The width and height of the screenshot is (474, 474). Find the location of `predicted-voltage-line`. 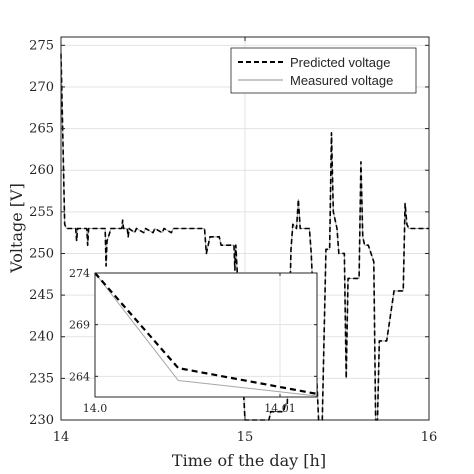

predicted-voltage-line is located at coordinates (206, 333).